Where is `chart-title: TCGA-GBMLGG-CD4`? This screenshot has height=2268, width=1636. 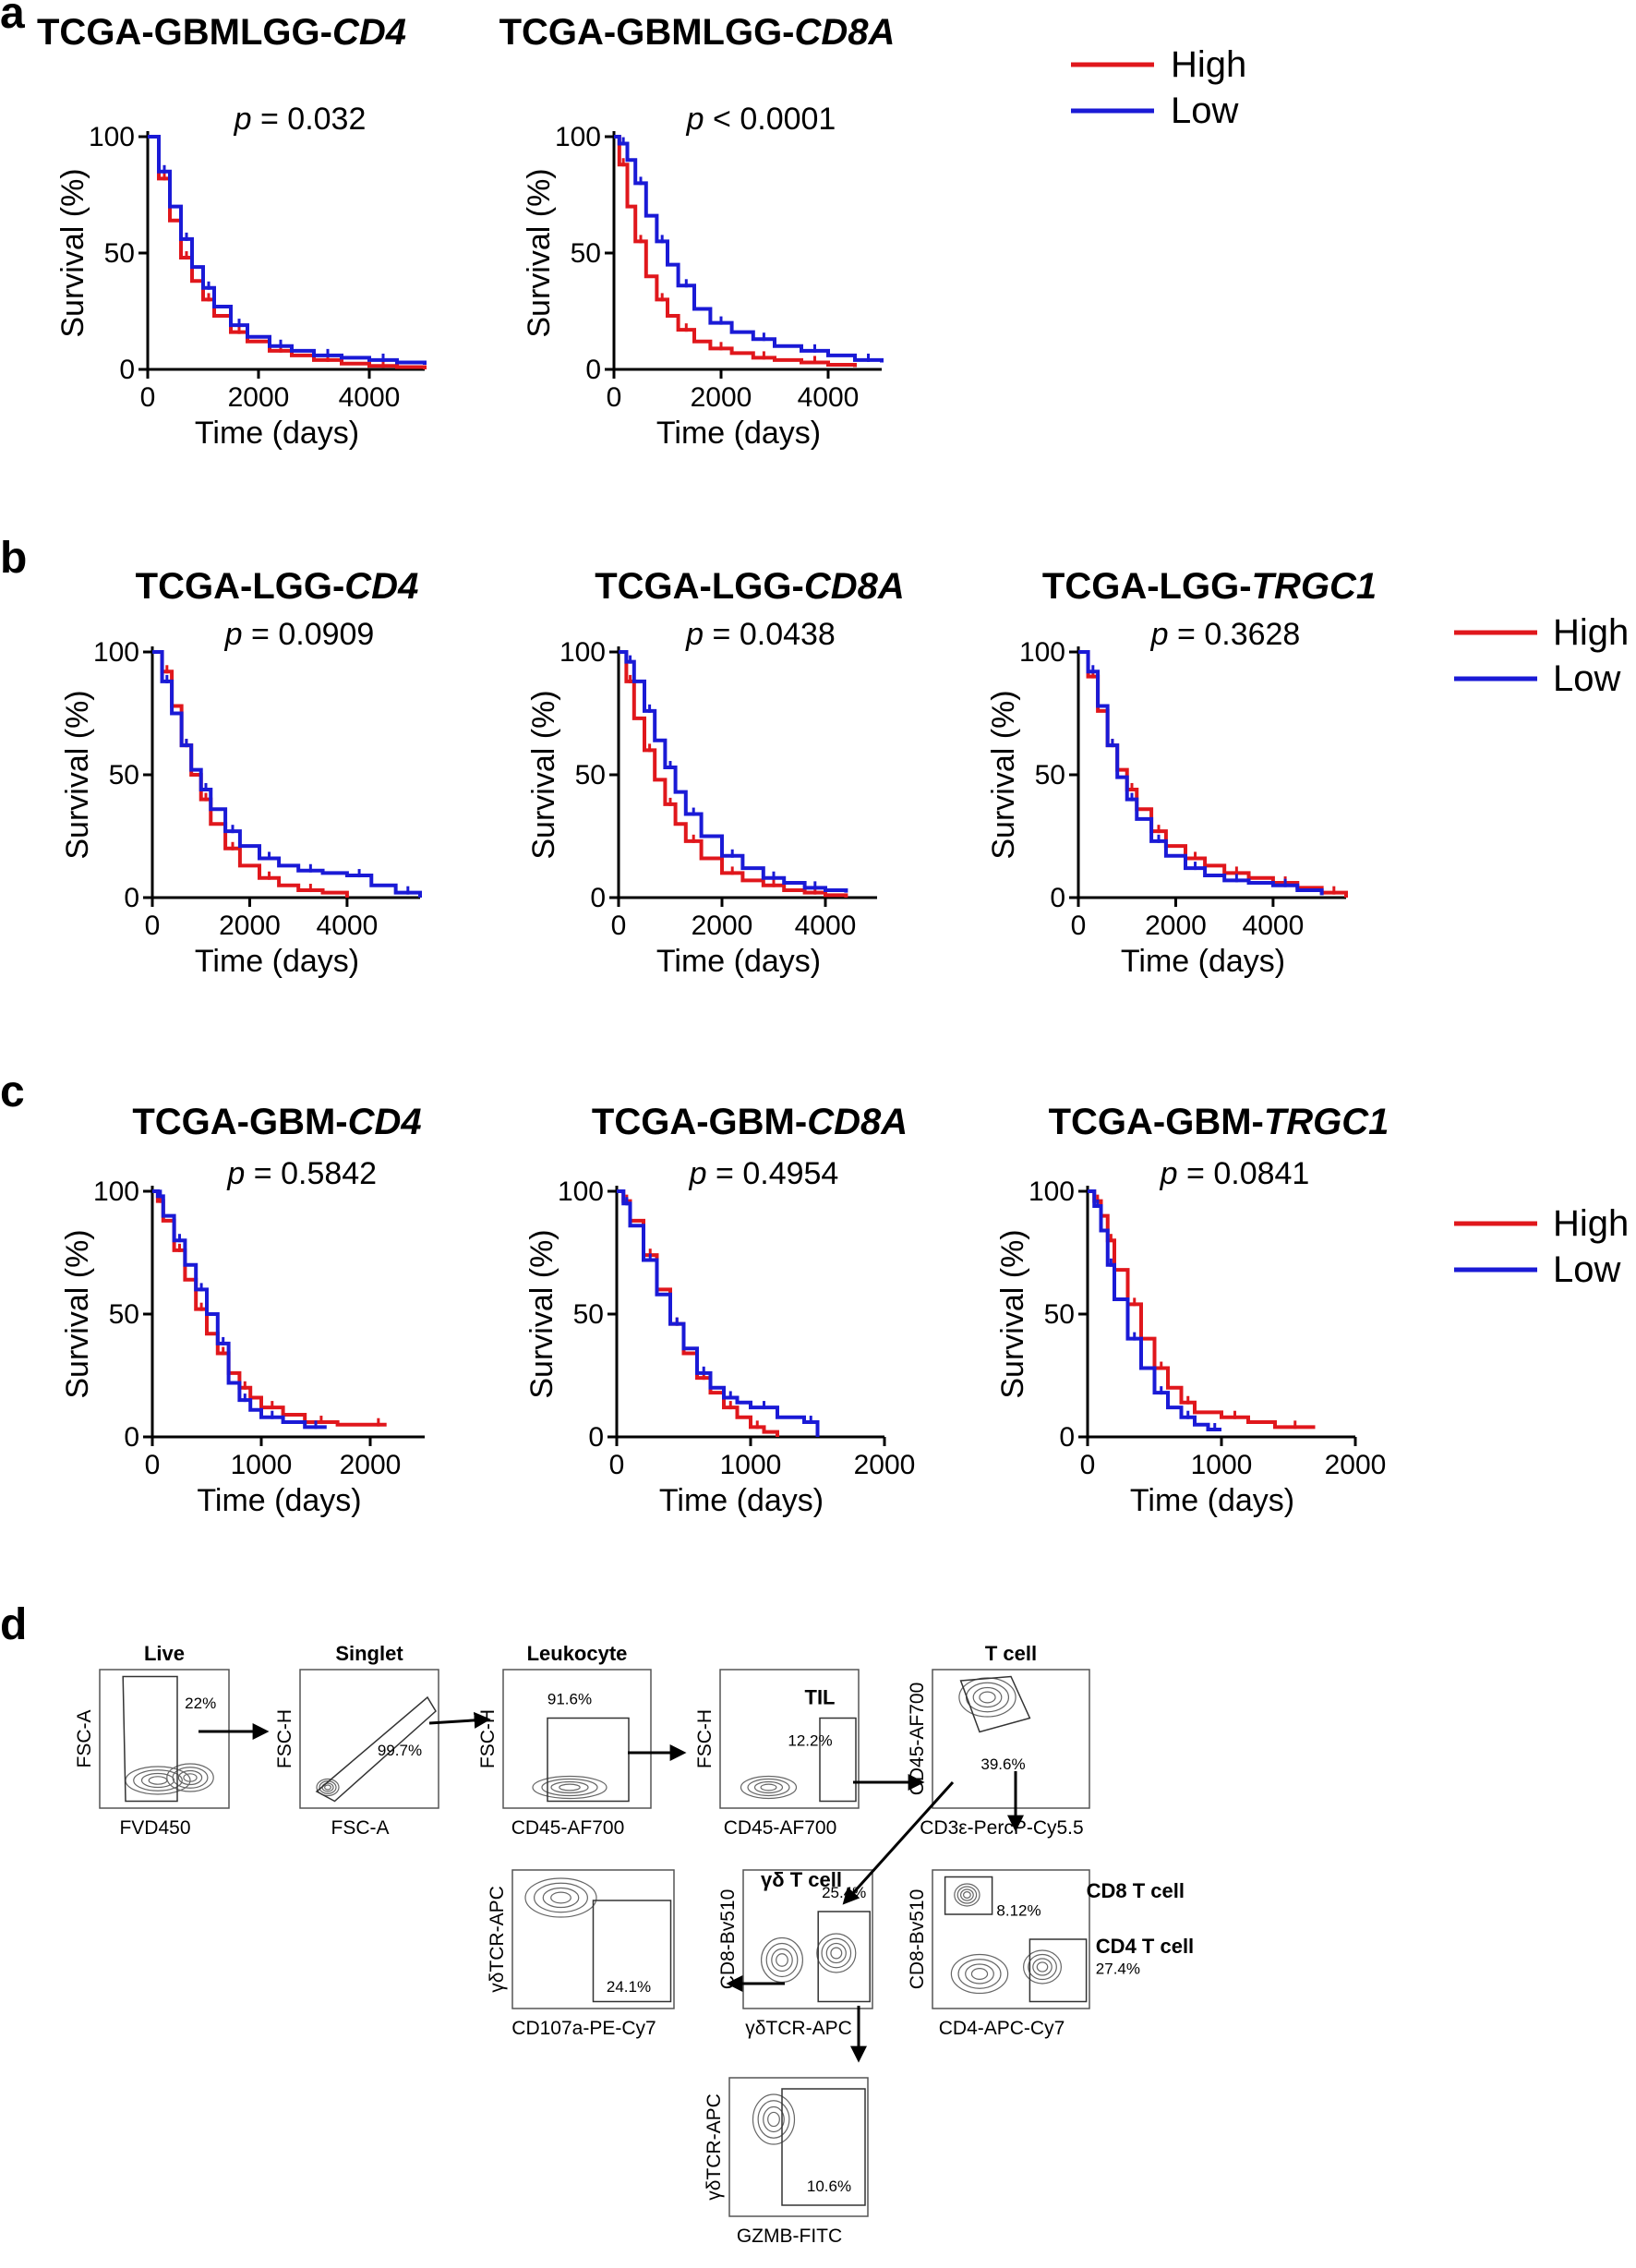 chart-title: TCGA-GBMLGG-CD4 is located at coordinates (221, 32).